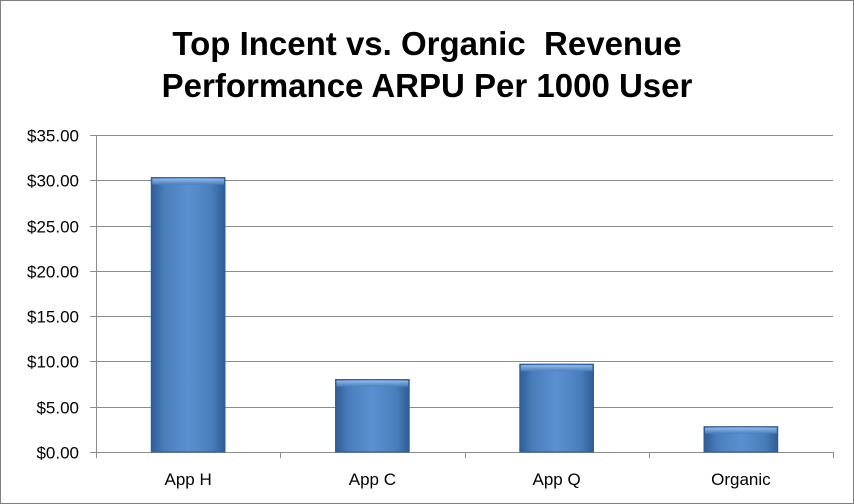  Describe the element at coordinates (53, 272) in the screenshot. I see `y-tick-label: $20.00` at that location.